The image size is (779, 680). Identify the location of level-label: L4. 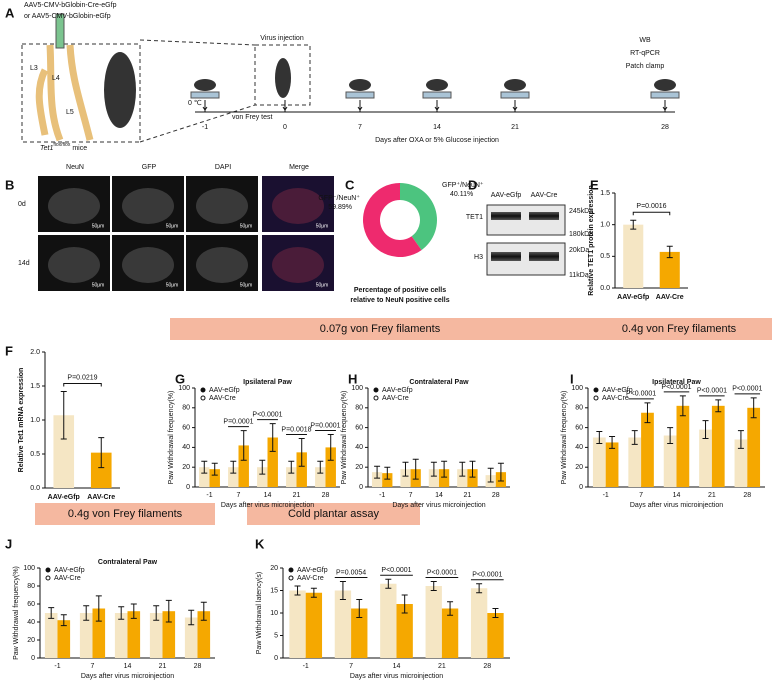
(56, 78).